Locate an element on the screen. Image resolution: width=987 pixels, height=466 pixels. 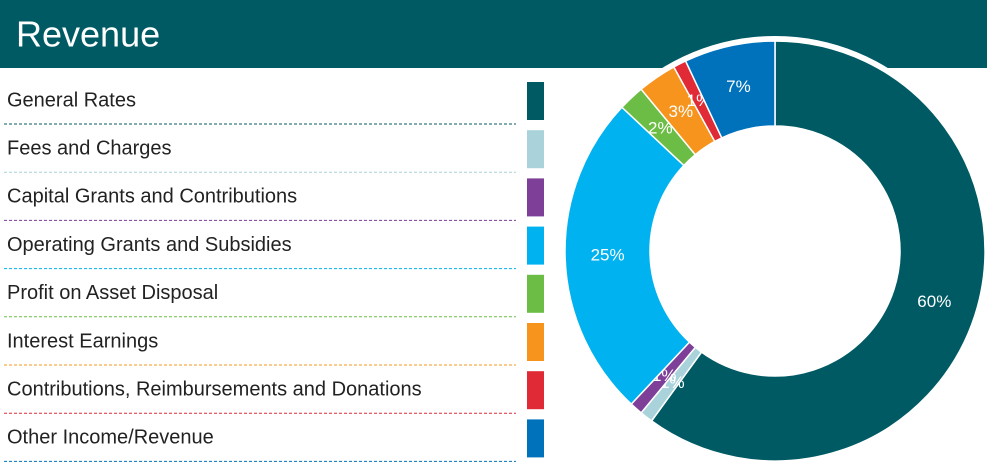
slice-label: 60% is located at coordinates (934, 301).